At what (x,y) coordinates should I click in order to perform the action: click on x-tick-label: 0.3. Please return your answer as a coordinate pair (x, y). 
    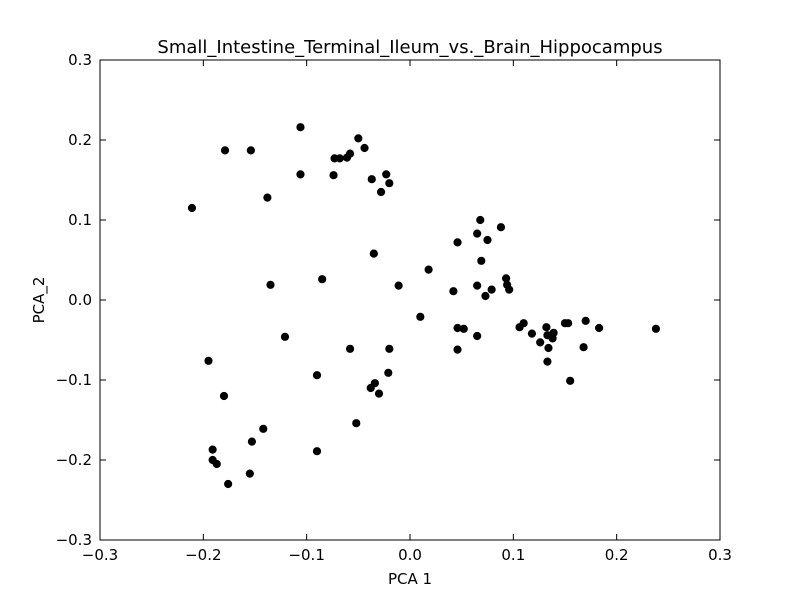
    Looking at the image, I should click on (720, 555).